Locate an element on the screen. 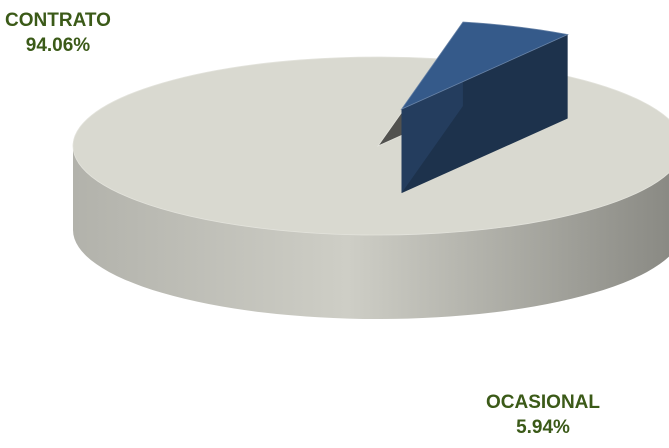  data-label-contrato: CONTRATO 94.06% is located at coordinates (58, 33).